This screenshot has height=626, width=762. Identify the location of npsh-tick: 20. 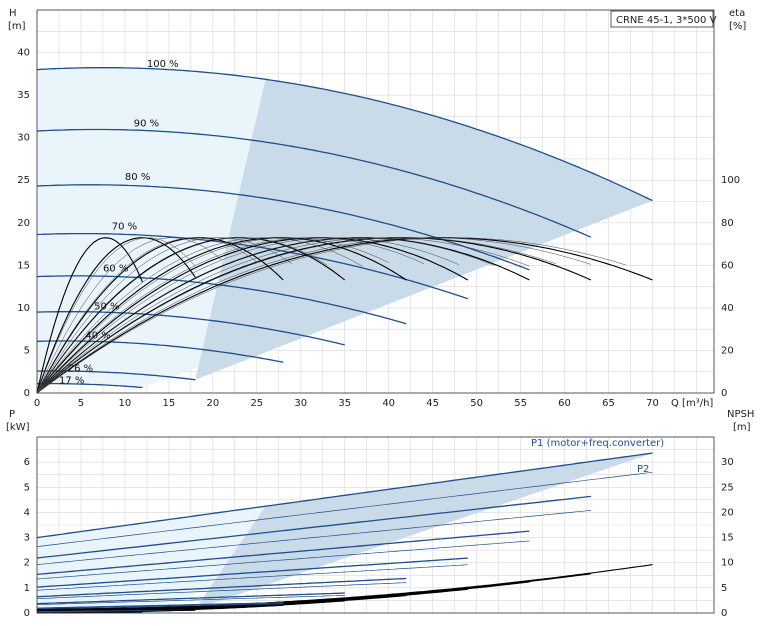
(727, 512).